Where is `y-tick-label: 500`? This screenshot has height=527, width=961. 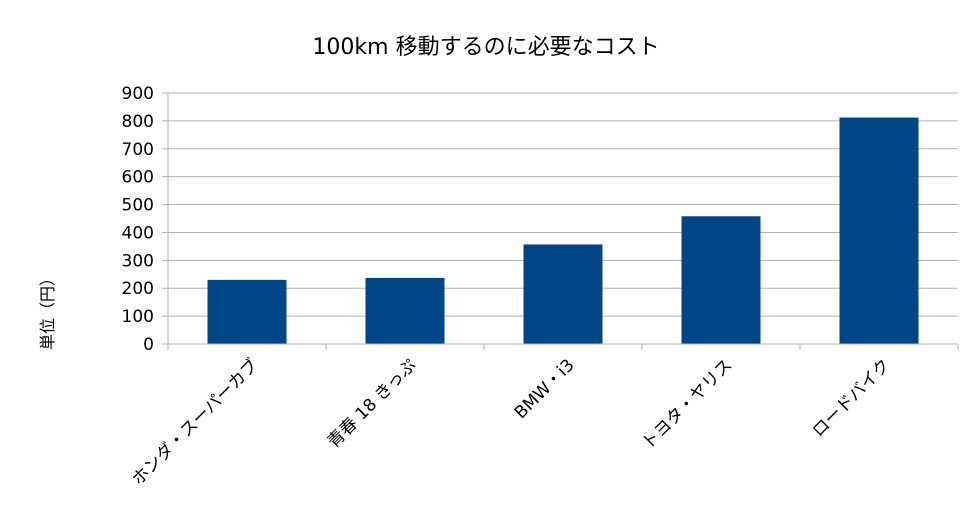
y-tick-label: 500 is located at coordinates (138, 206).